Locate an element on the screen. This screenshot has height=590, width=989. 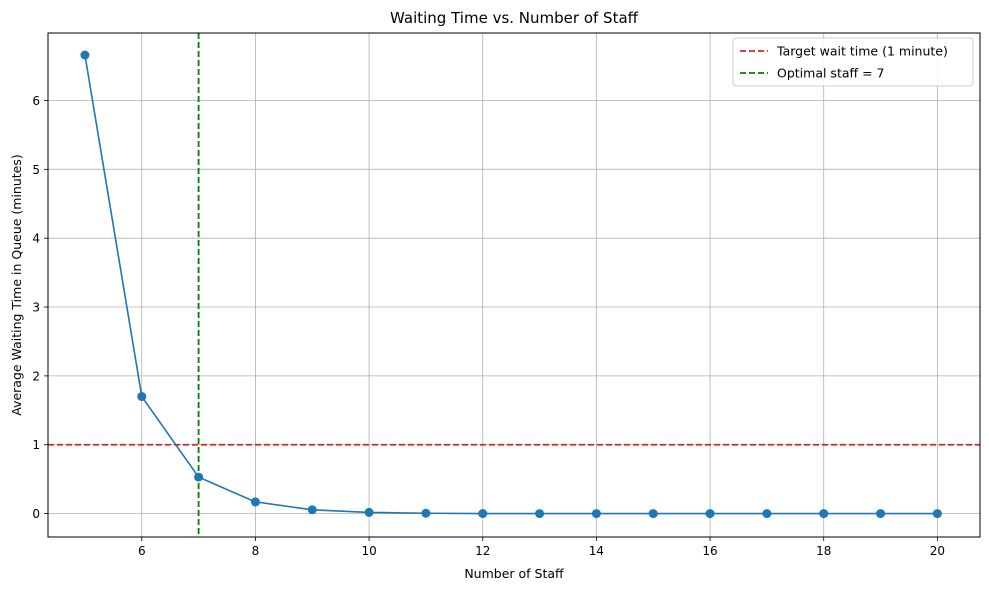
y-axis-label: Average Waiting Time in Queue (minutes) is located at coordinates (16, 285).